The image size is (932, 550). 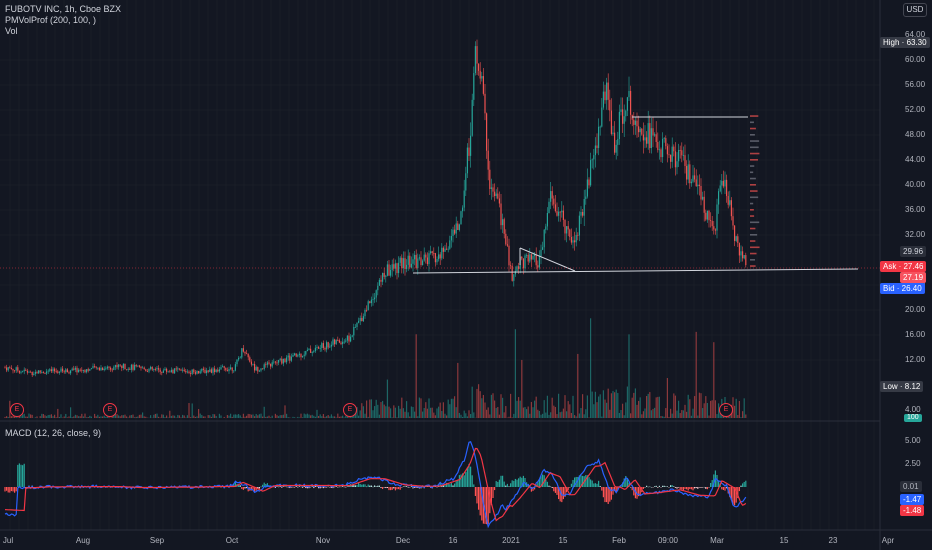 What do you see at coordinates (51, 20) in the screenshot?
I see `vpvr-legend: PMVolProf (200, 100, )` at bounding box center [51, 20].